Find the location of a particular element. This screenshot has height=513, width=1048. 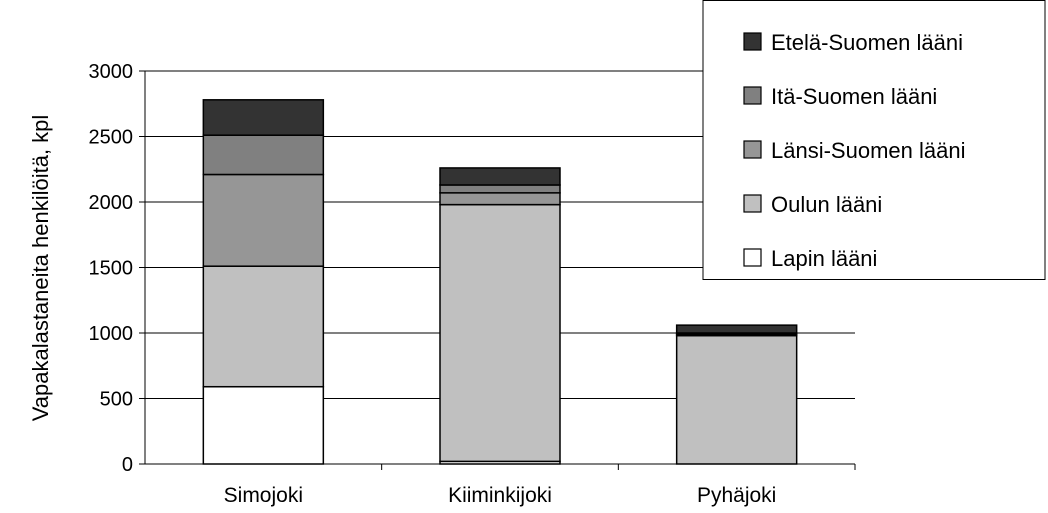

y-tick-label: 0 is located at coordinates (127, 465).